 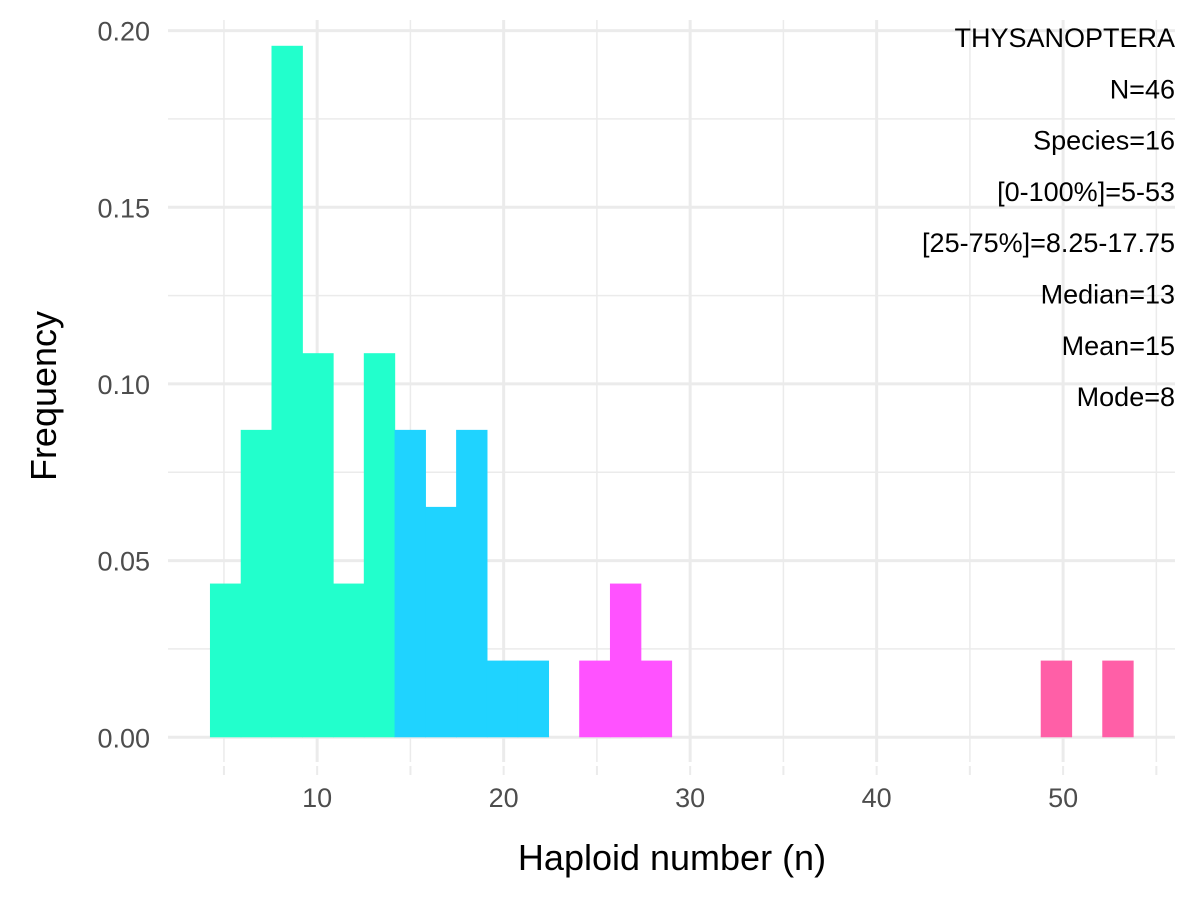 What do you see at coordinates (1063, 798) in the screenshot?
I see `x-tick-label: 50` at bounding box center [1063, 798].